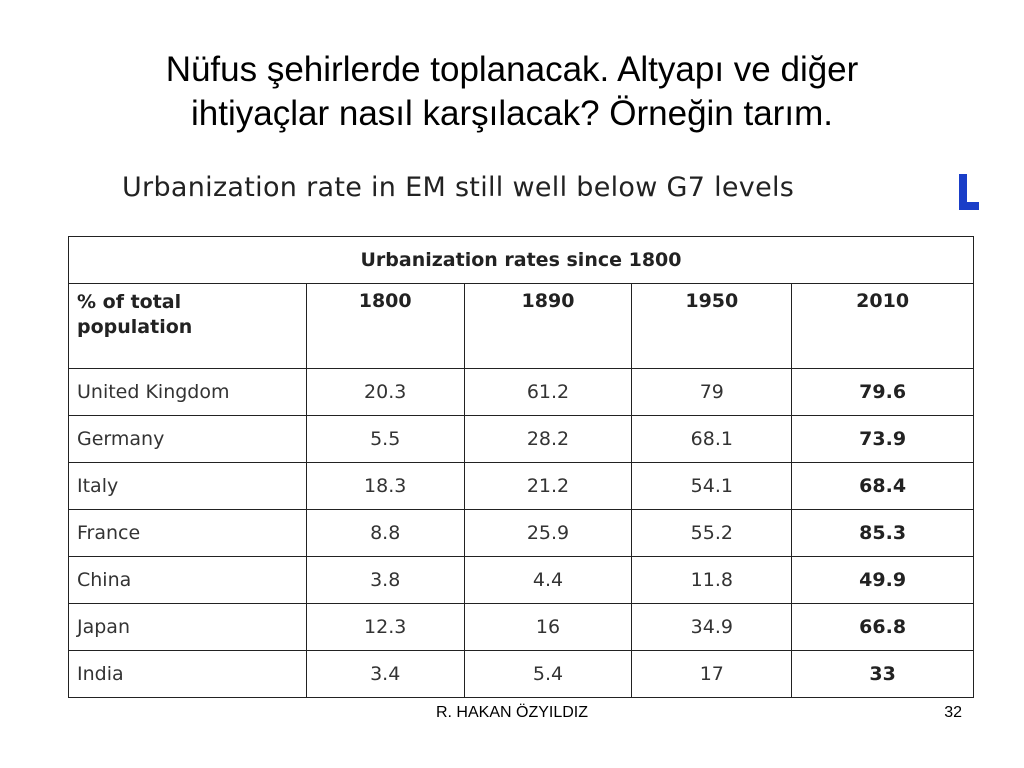  What do you see at coordinates (187, 392) in the screenshot?
I see `country-cell: United Kingdom` at bounding box center [187, 392].